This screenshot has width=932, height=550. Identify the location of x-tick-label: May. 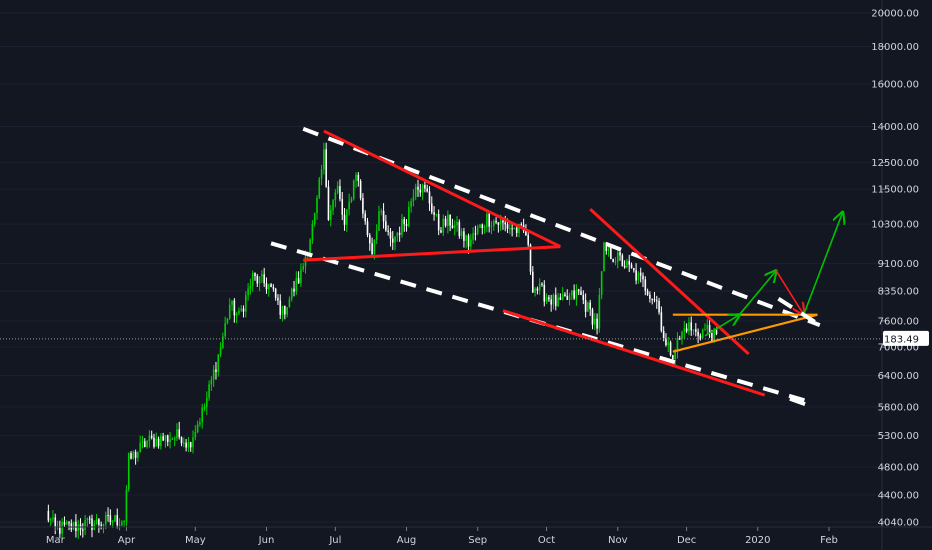
(195, 540).